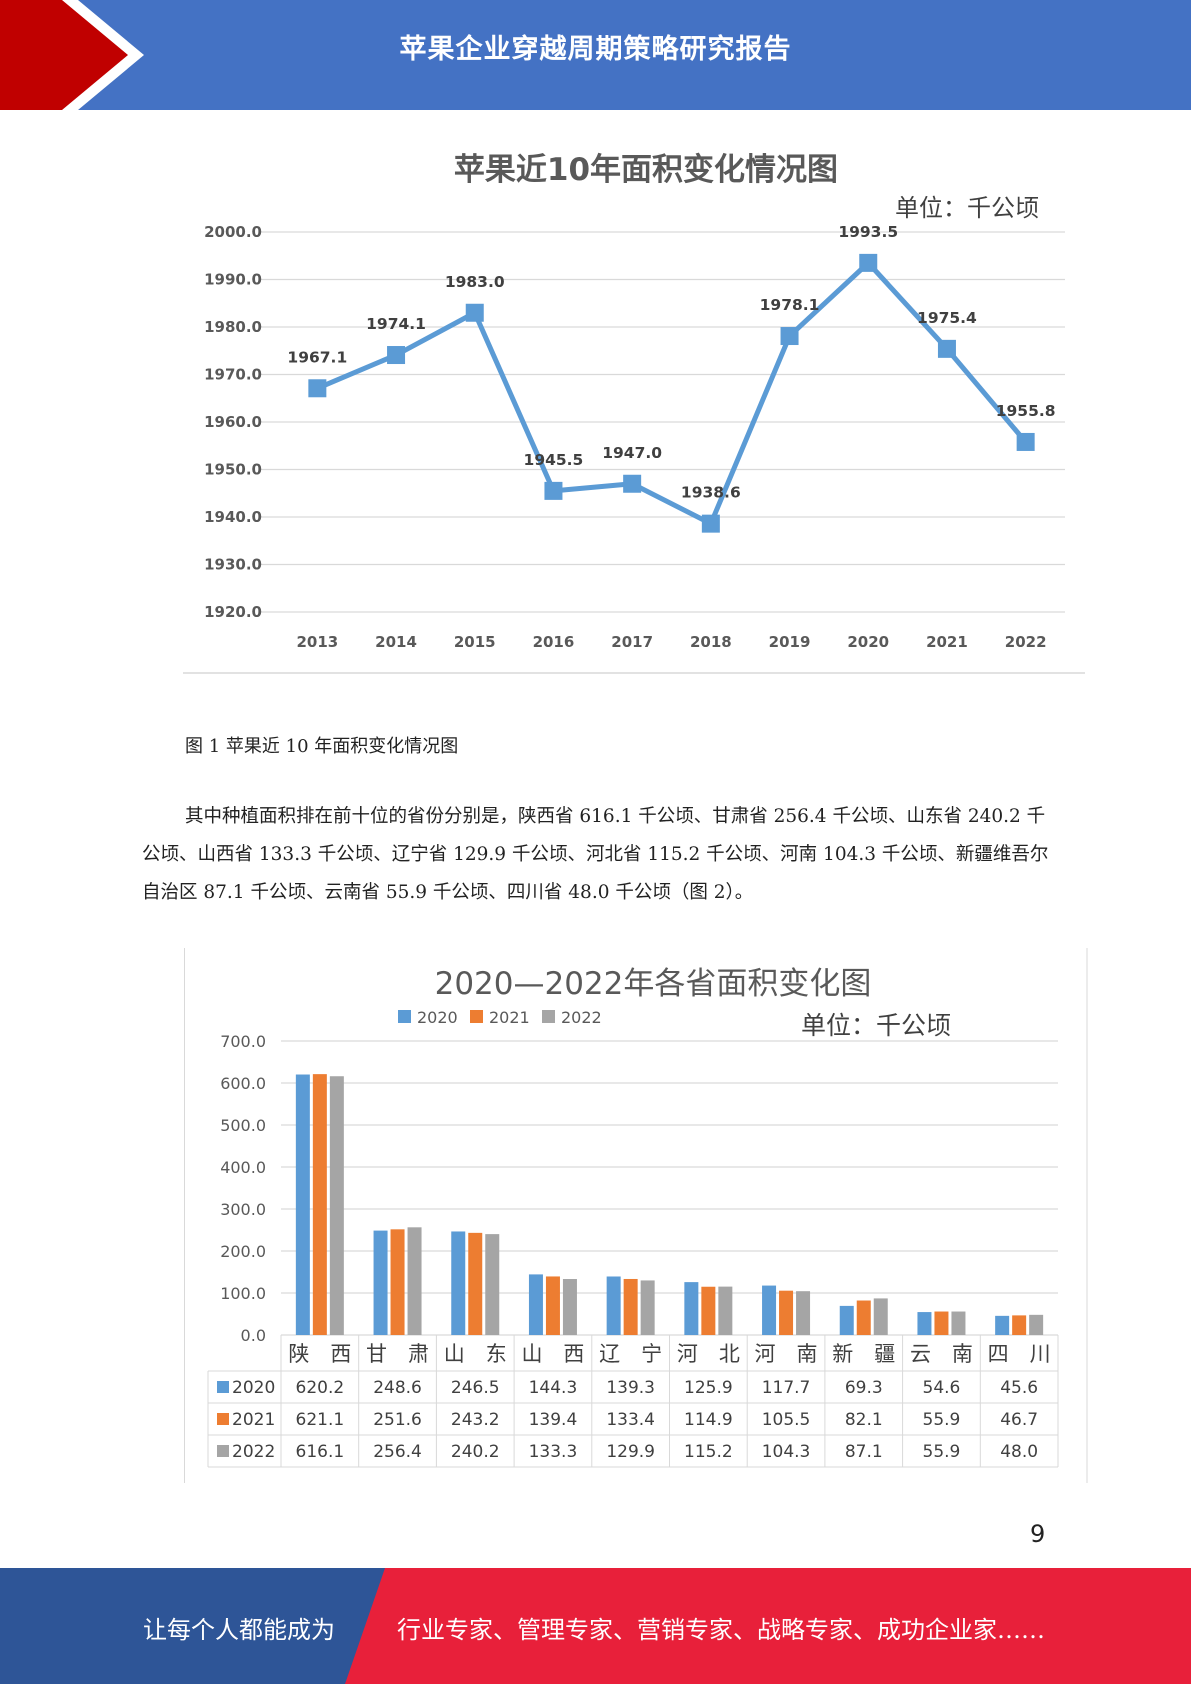 The width and height of the screenshot is (1191, 1684). I want to click on table-cell: 55.9, so click(942, 1420).